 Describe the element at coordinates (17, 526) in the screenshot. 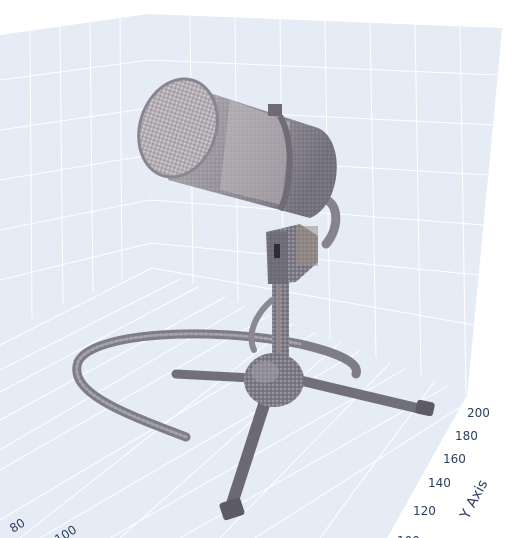

I see `x-tick-label: 80` at that location.